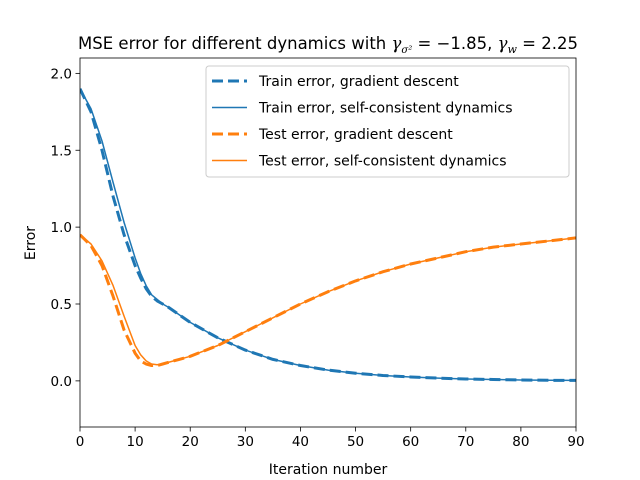 The image size is (640, 480). What do you see at coordinates (355, 135) in the screenshot?
I see `legend-label-3: Test error, gradient descent` at bounding box center [355, 135].